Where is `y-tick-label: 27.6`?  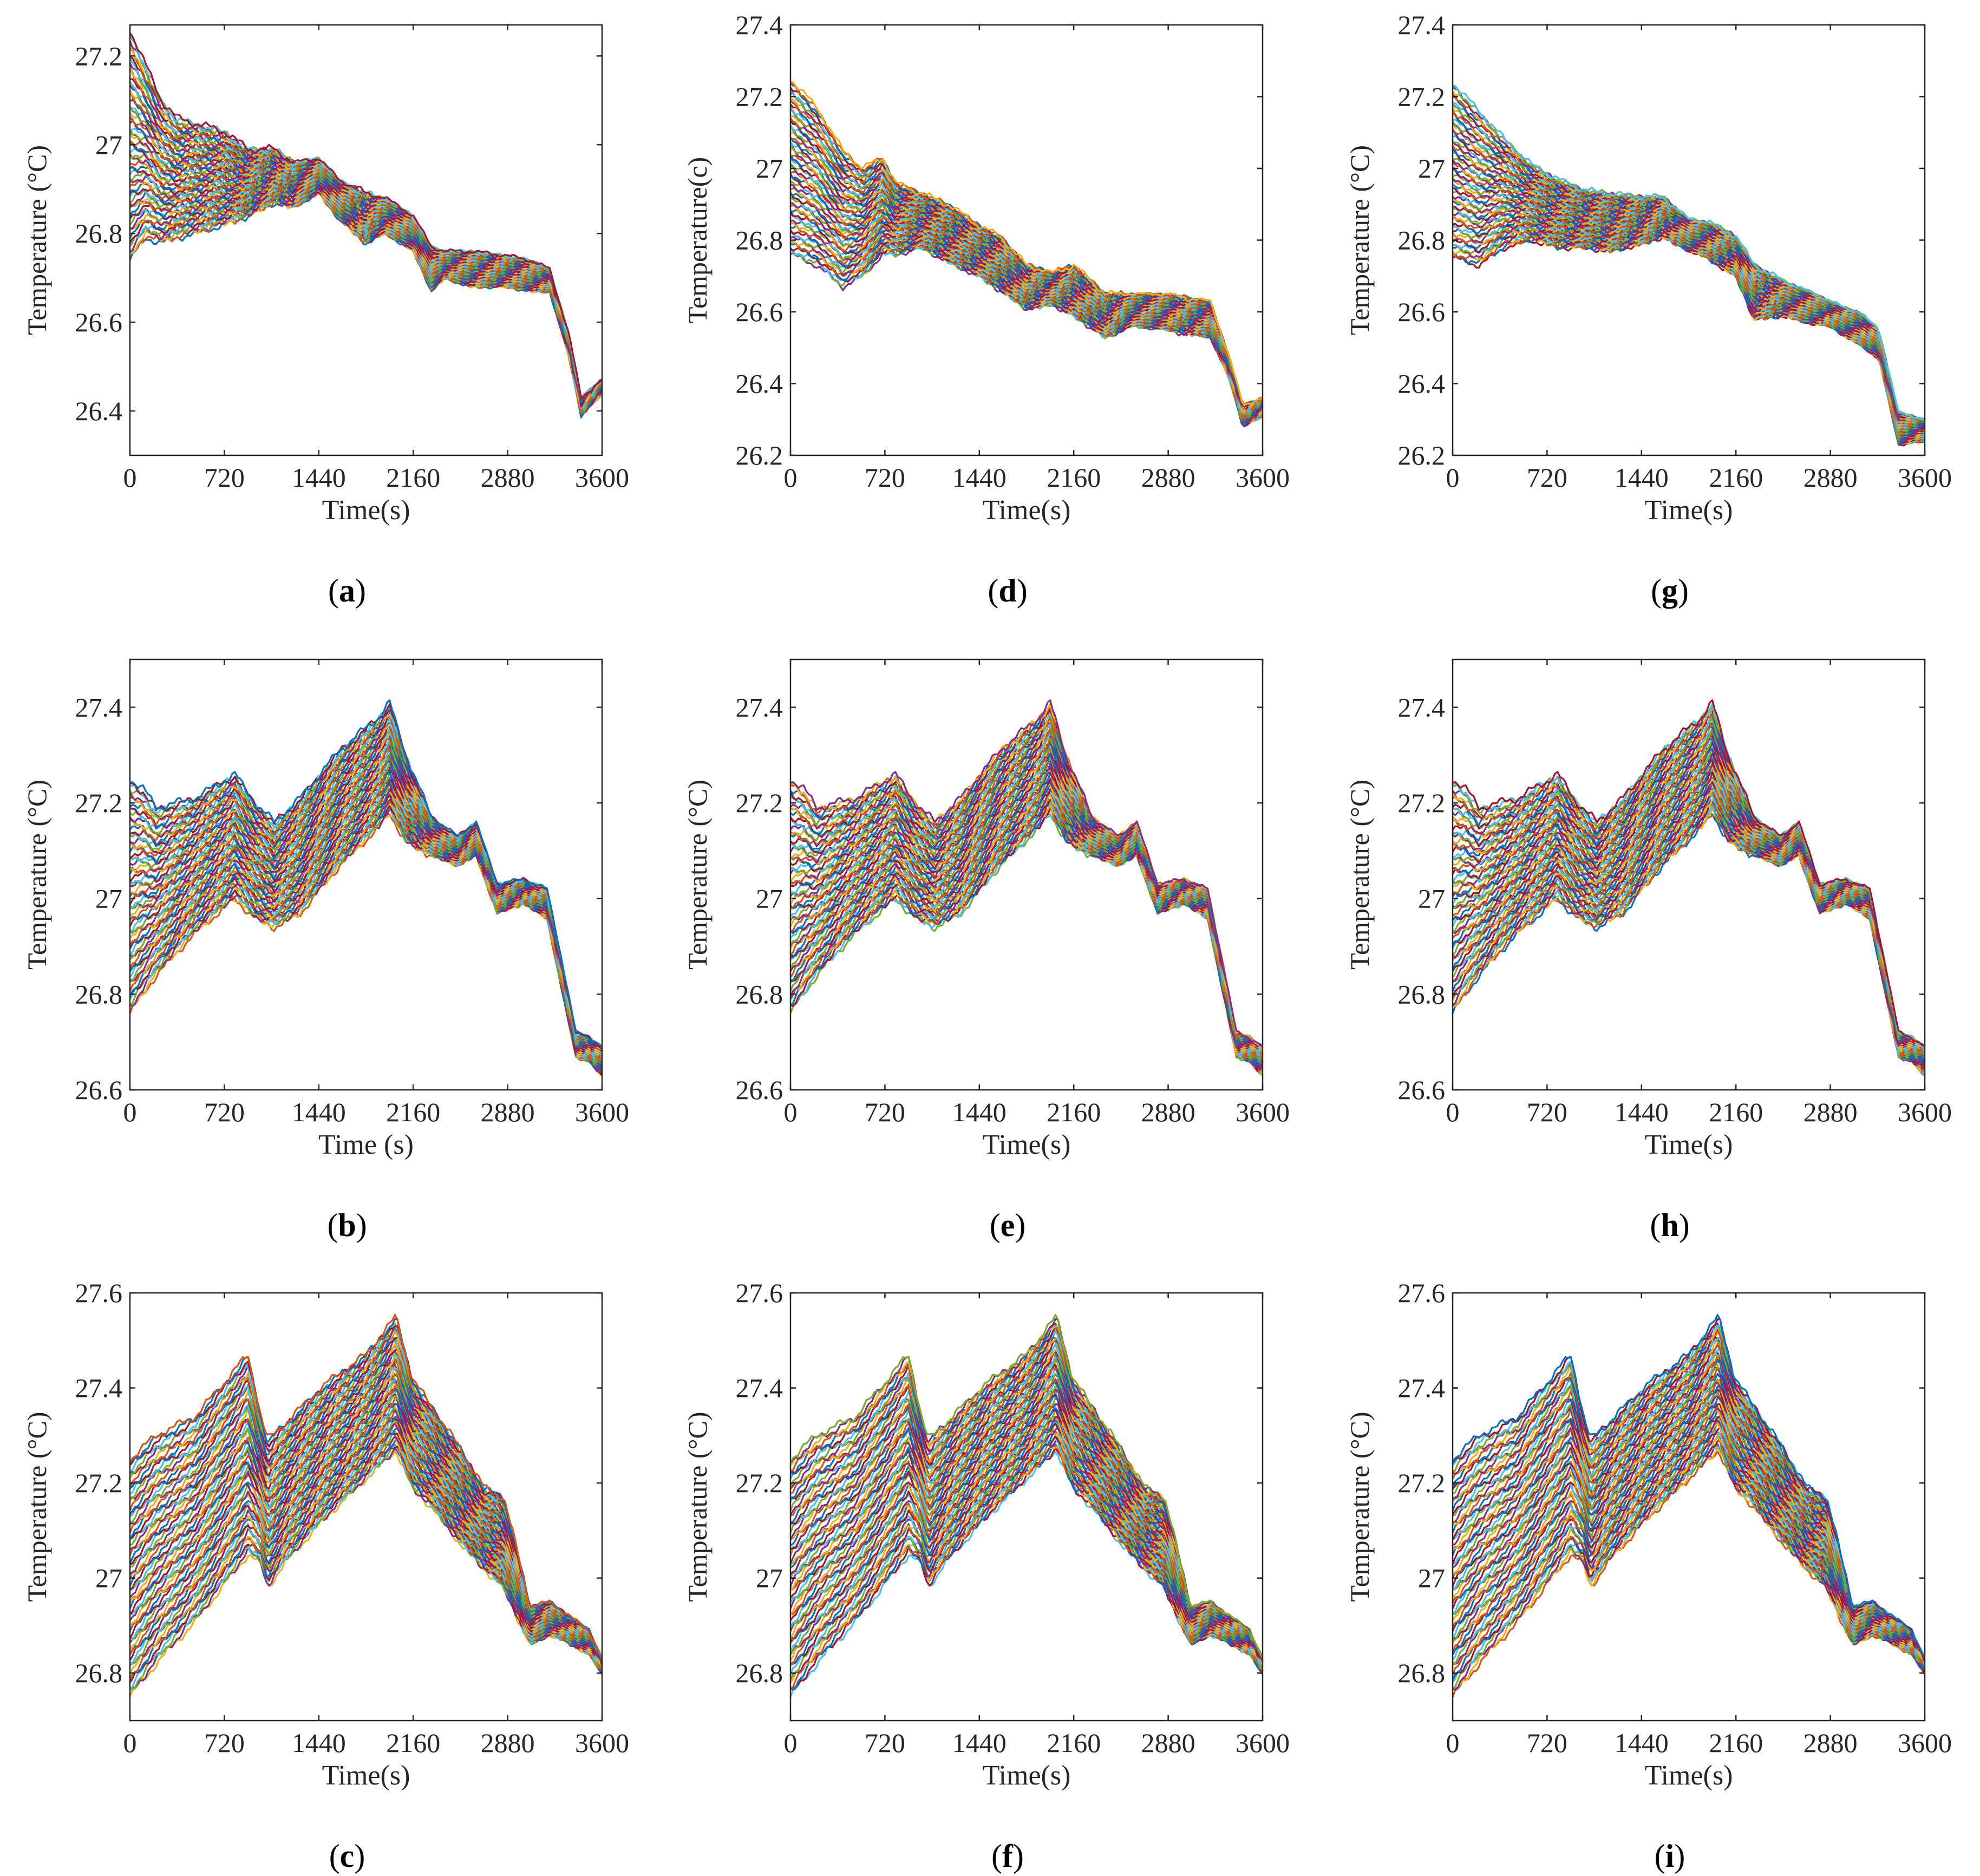 y-tick-label: 27.6 is located at coordinates (759, 1293).